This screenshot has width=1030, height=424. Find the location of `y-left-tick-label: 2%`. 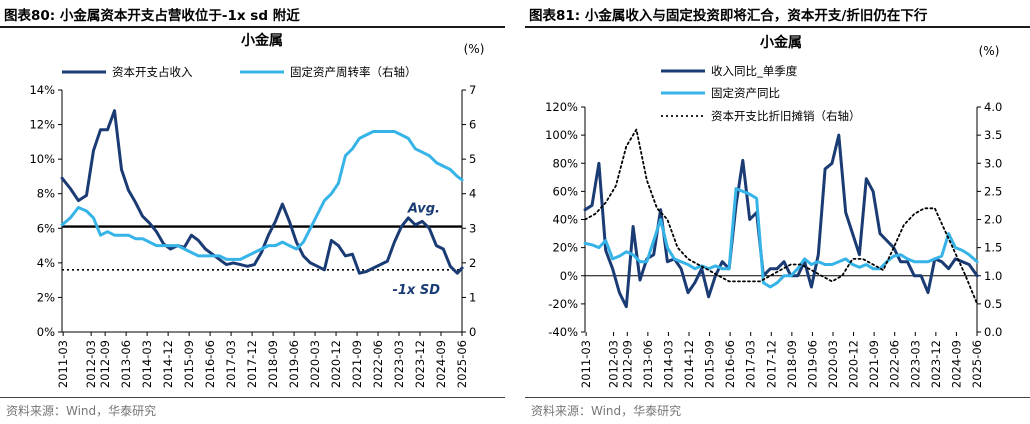

y-left-tick-label: 2% is located at coordinates (46, 297).